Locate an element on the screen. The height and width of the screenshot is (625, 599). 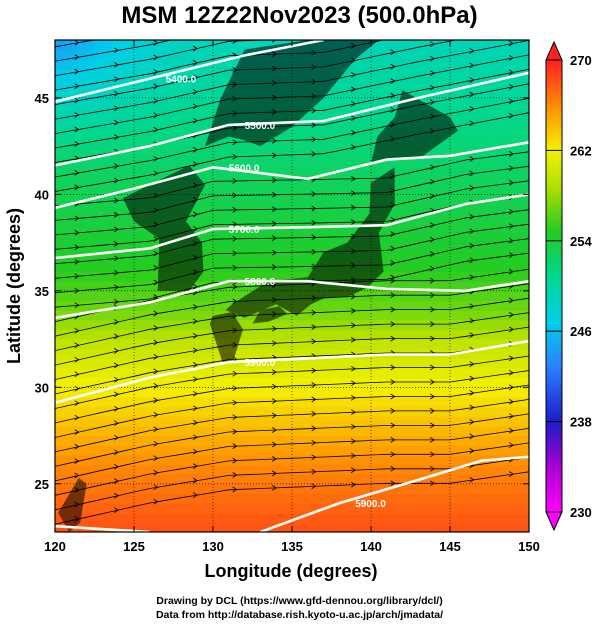
contour-label: 5600.0 is located at coordinates (244, 168).